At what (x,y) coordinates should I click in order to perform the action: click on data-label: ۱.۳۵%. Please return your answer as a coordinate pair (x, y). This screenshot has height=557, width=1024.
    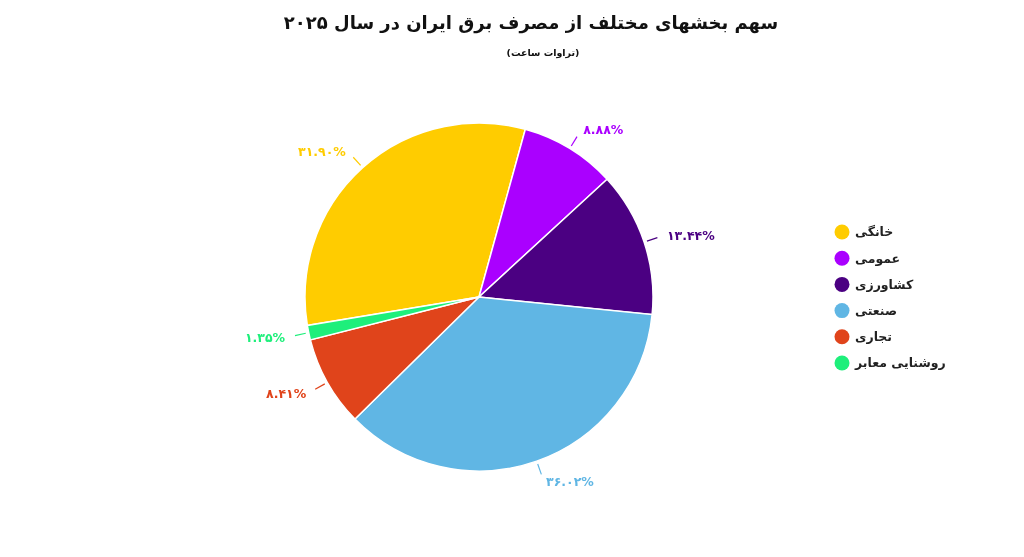
    Looking at the image, I should click on (265, 337).